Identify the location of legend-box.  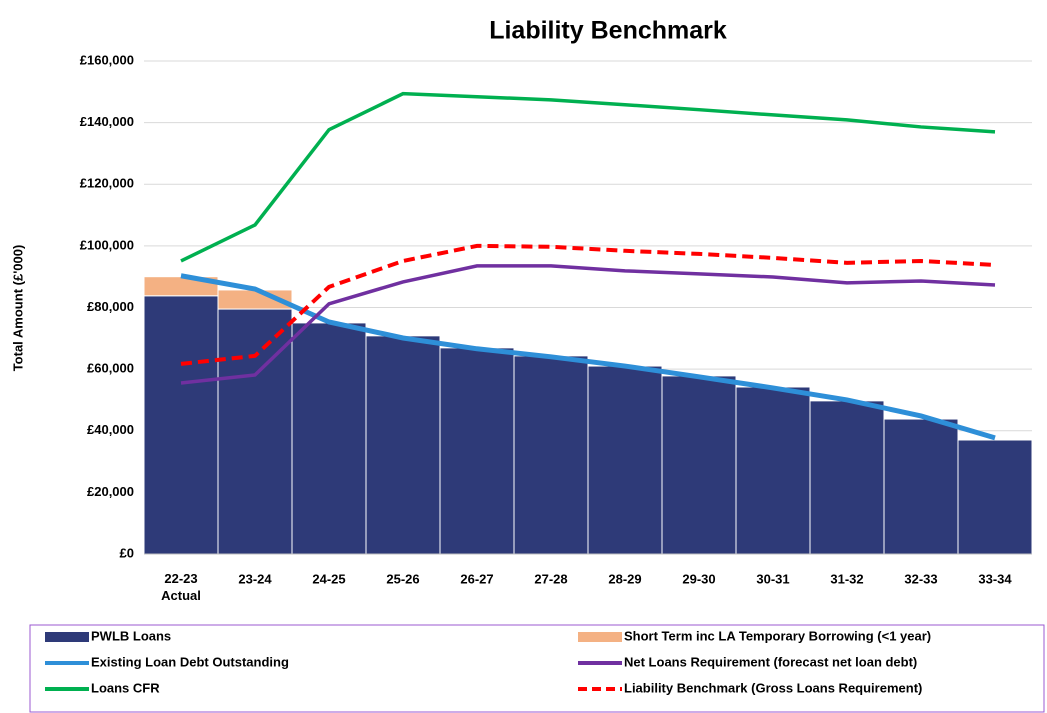
(537, 668).